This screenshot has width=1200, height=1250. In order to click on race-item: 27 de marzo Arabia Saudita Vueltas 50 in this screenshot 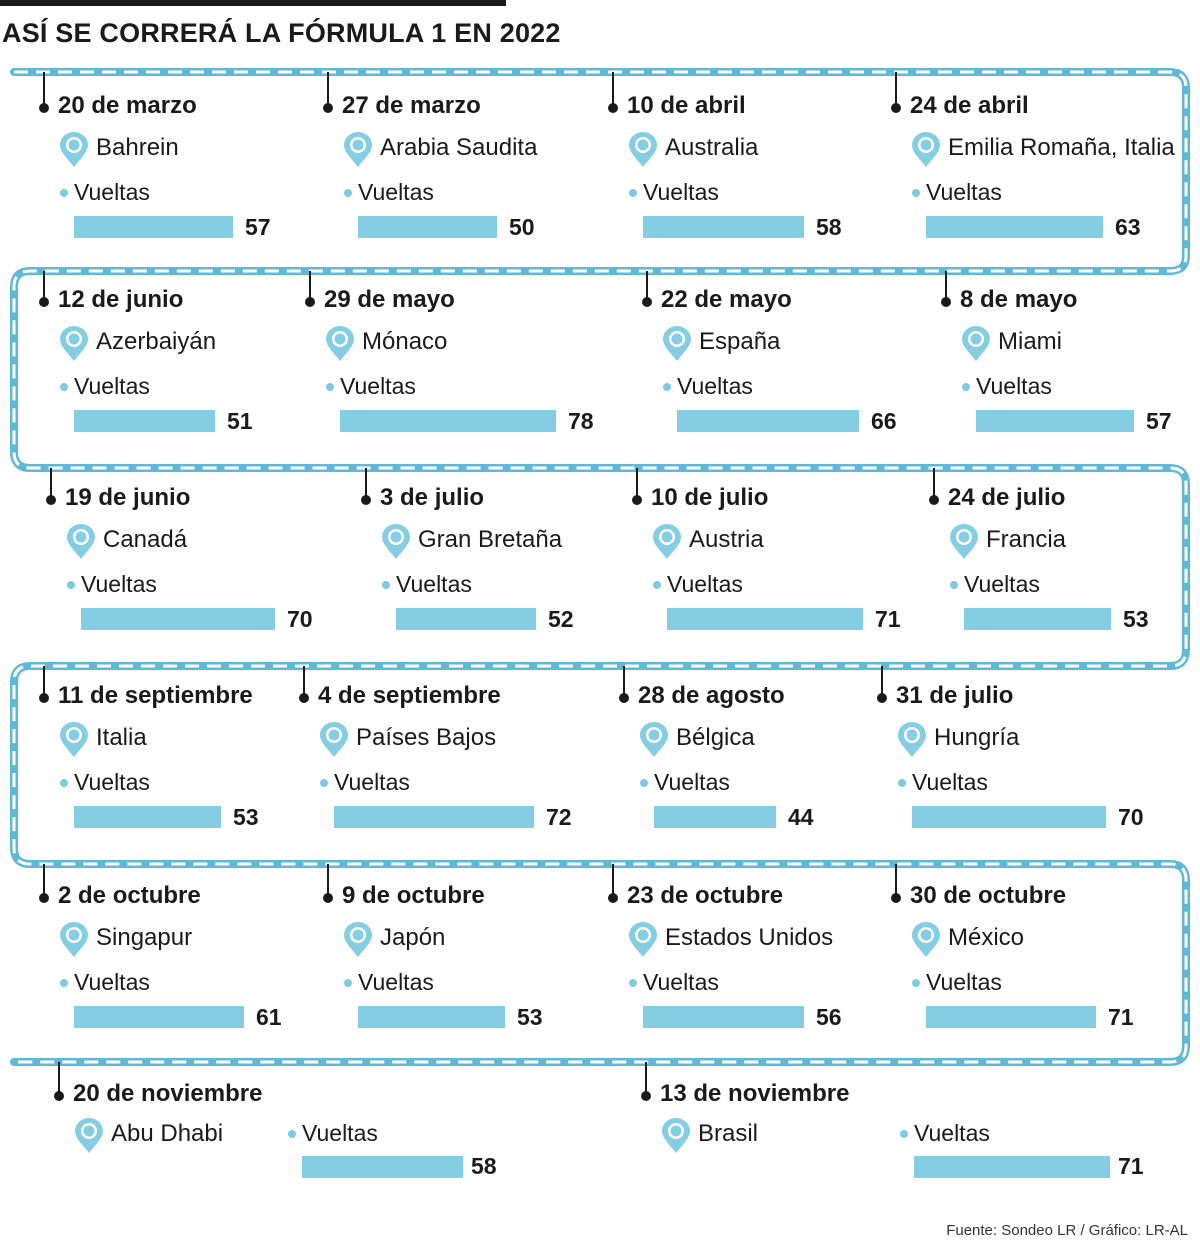, I will do `click(430, 156)`.